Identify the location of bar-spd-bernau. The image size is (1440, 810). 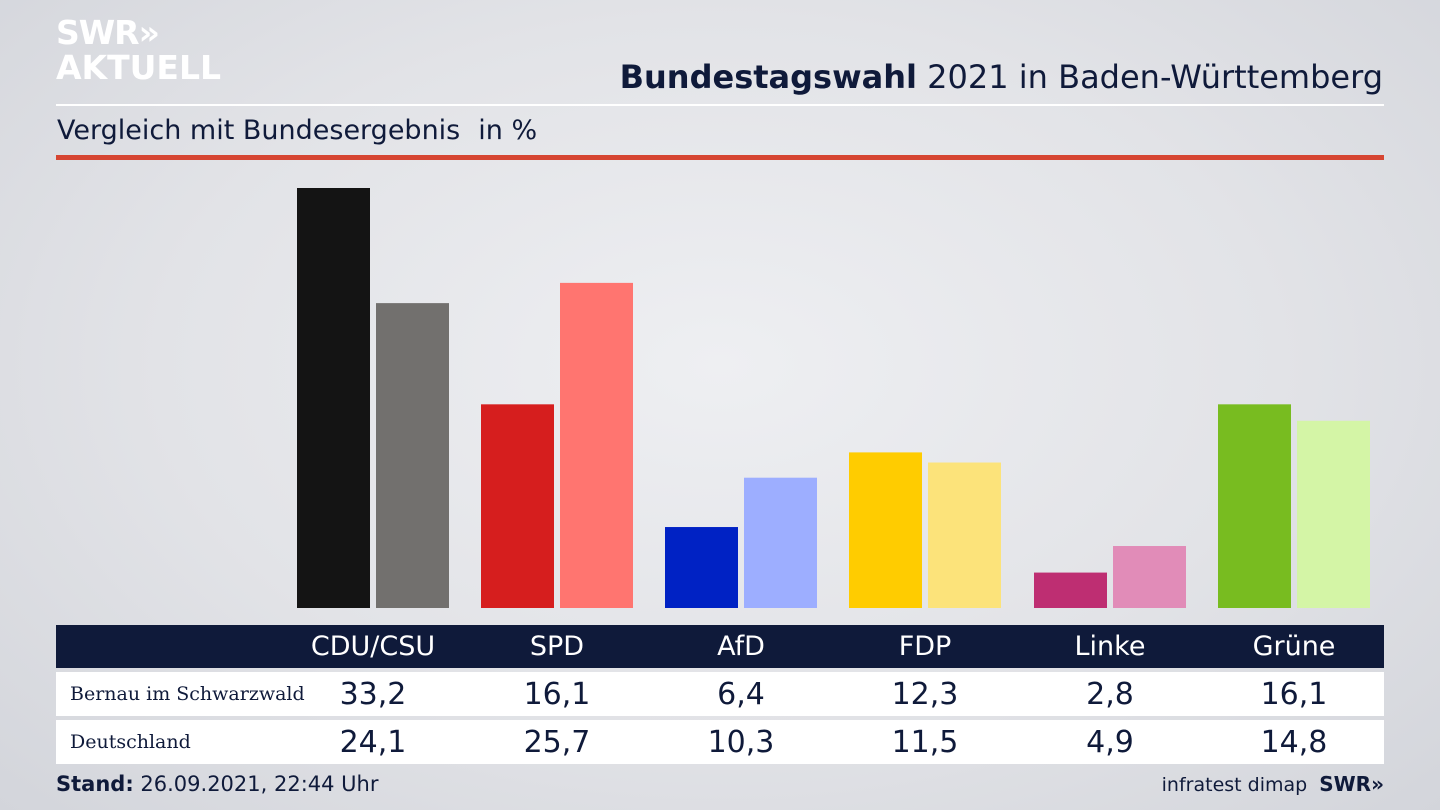
(517, 506).